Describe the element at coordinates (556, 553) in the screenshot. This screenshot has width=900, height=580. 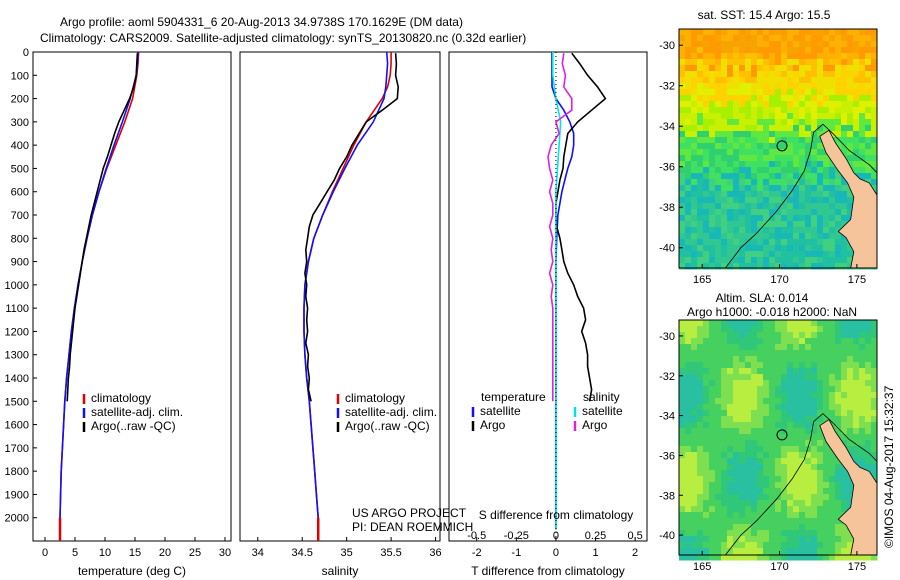
I see `x-tick-label: 0` at that location.